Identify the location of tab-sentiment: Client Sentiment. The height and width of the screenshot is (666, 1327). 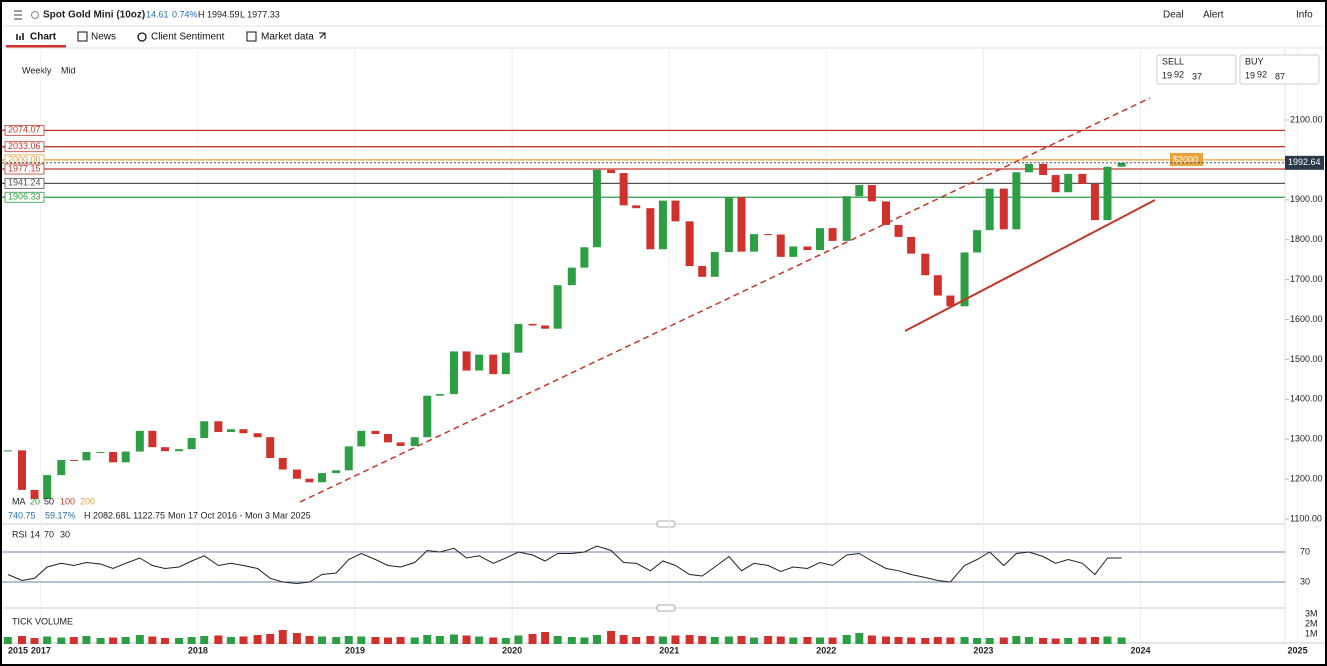
(188, 37).